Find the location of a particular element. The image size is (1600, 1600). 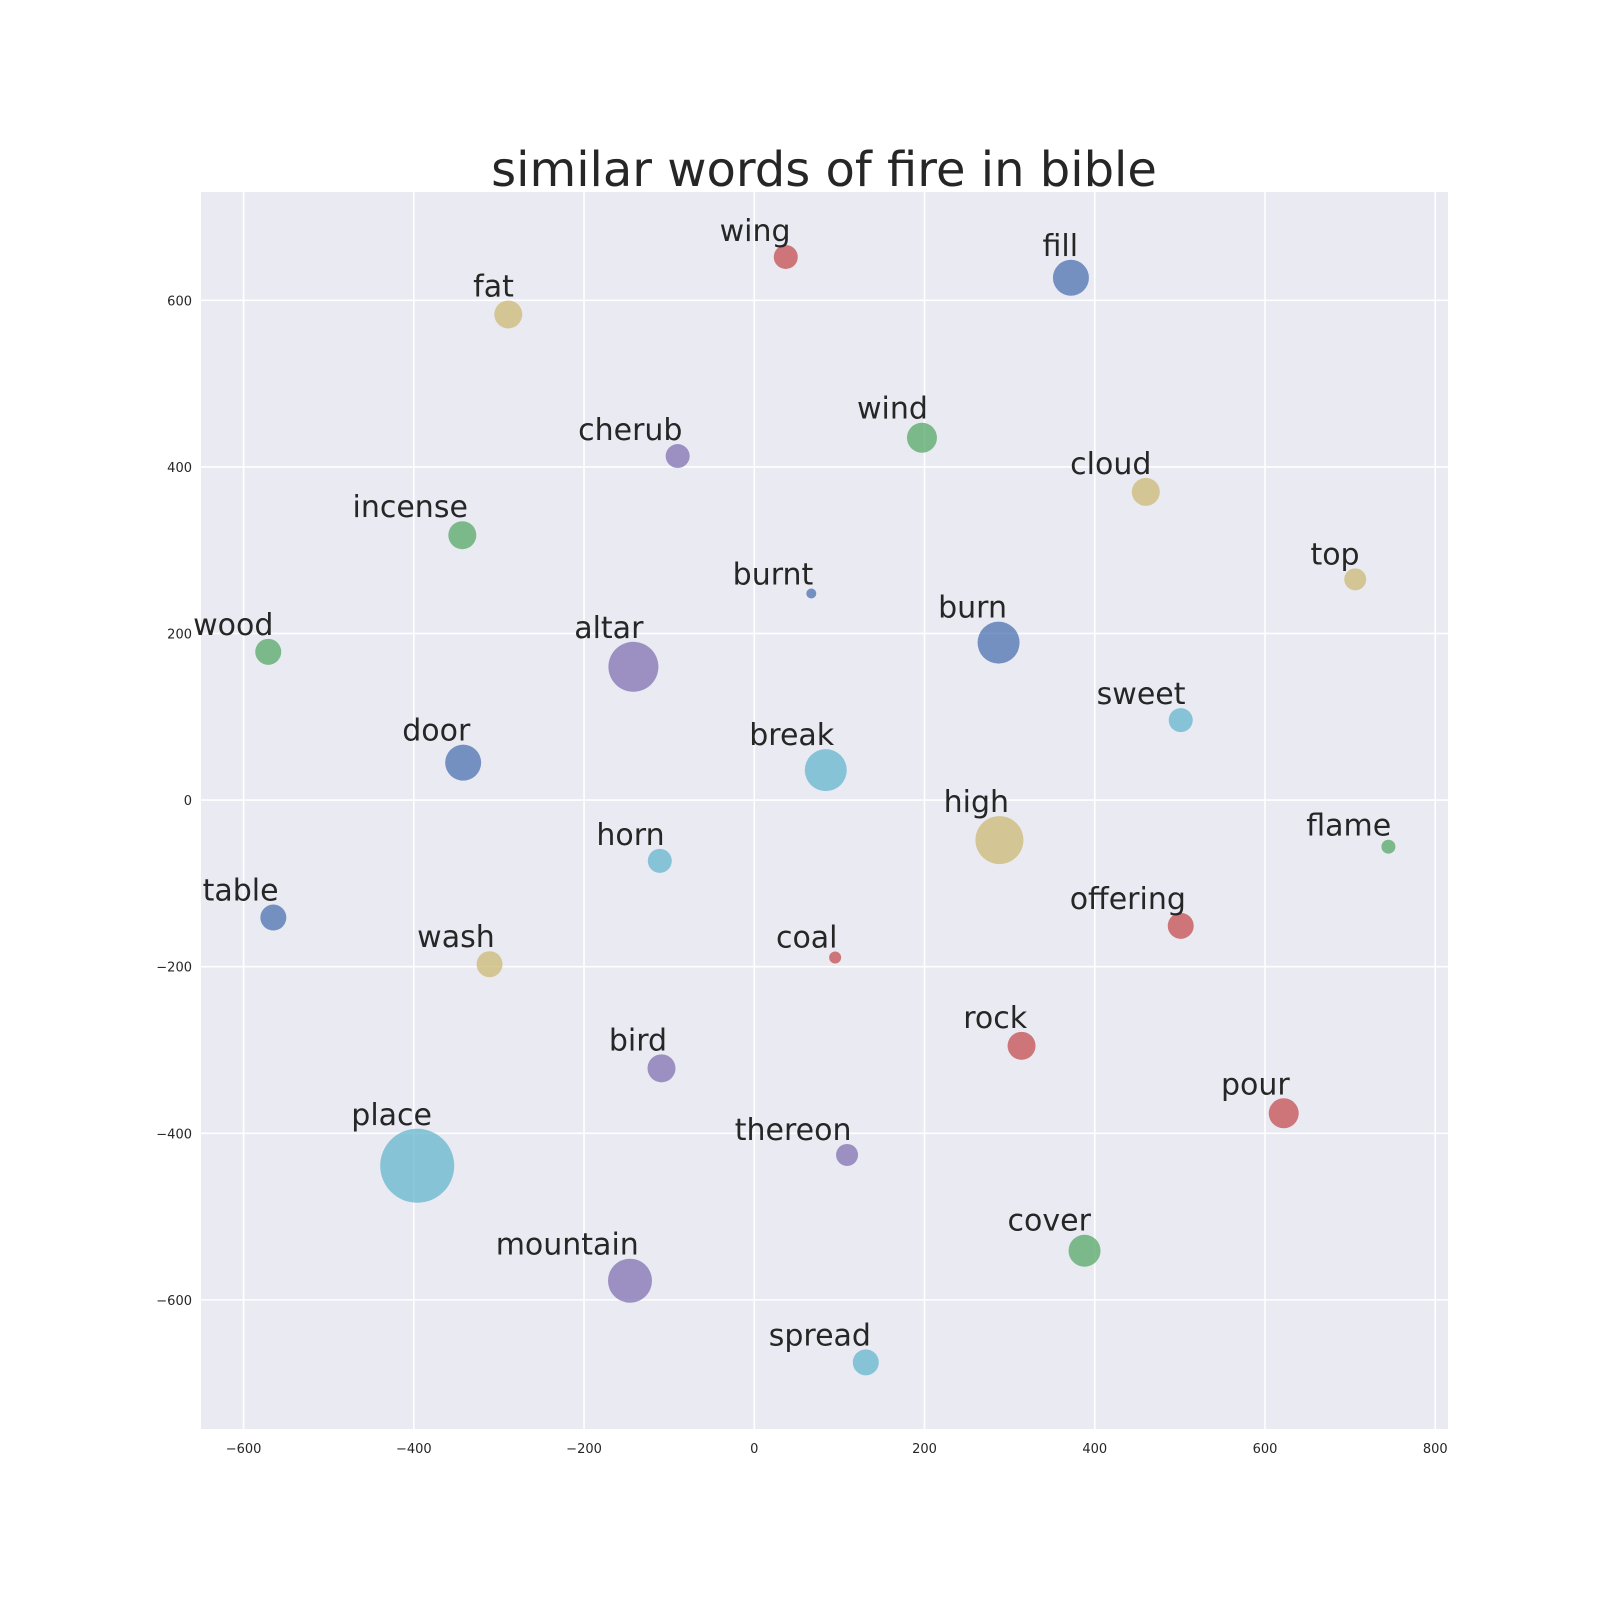

point-wind is located at coordinates (921, 437).